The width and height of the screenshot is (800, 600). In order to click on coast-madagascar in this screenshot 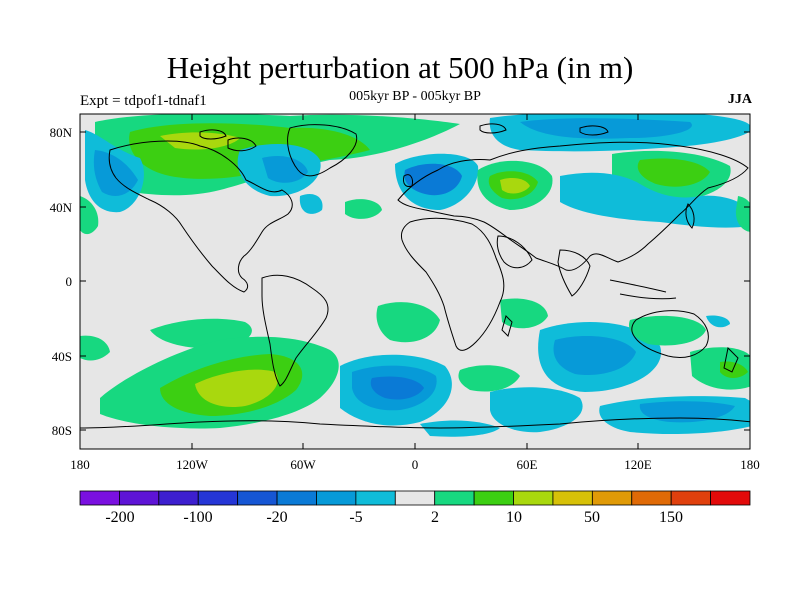, I will do `click(507, 326)`.